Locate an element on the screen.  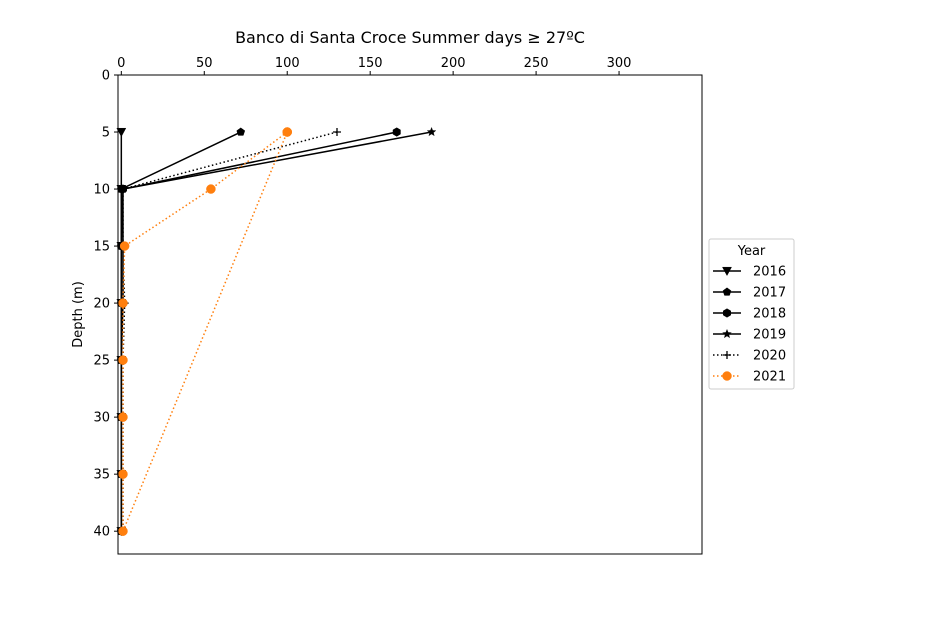
y-tick-label: 40 is located at coordinates (101, 532).